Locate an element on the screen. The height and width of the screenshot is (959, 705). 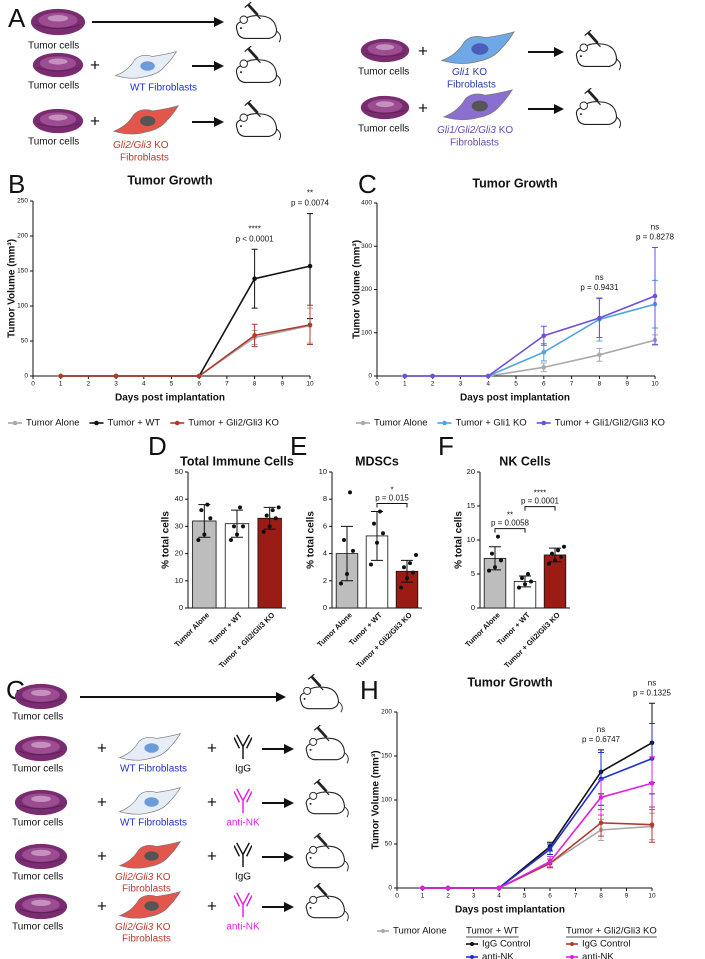
panel-label: H is located at coordinates (369, 690).